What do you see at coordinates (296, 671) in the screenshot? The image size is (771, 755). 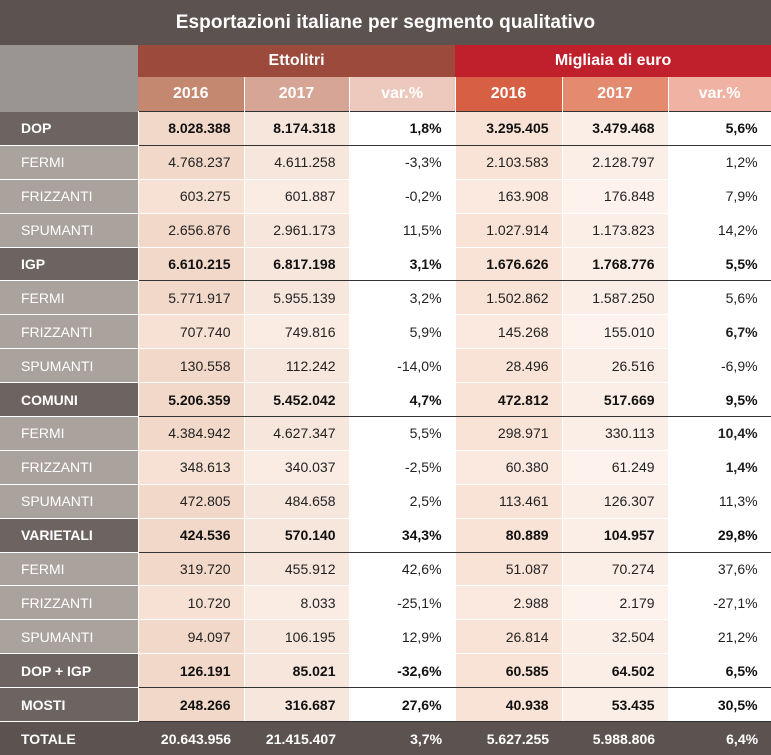 I see `cell-volume-2017: 85.021` at bounding box center [296, 671].